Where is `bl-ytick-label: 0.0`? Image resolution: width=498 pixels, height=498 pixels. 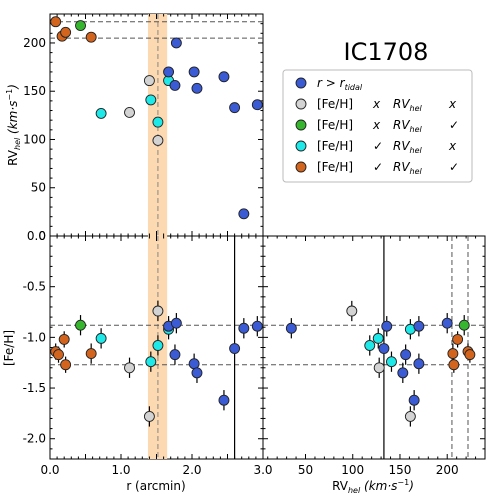
bl-ytick-label: 0.0 is located at coordinates (36, 236).